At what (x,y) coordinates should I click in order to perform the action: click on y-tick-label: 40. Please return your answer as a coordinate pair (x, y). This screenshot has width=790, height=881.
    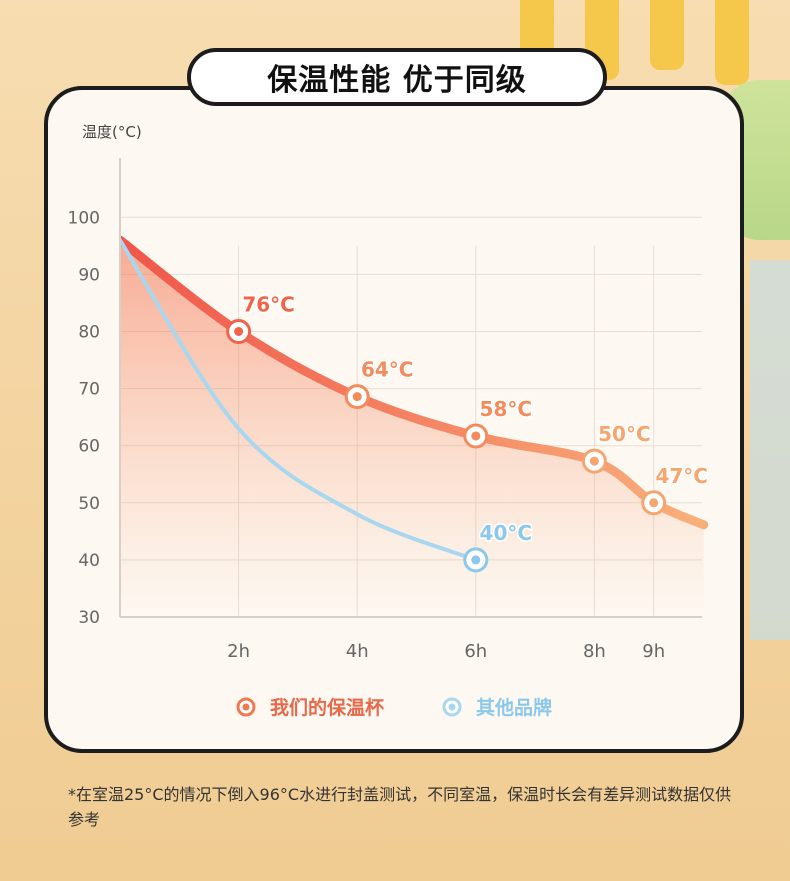
    Looking at the image, I should click on (89, 561).